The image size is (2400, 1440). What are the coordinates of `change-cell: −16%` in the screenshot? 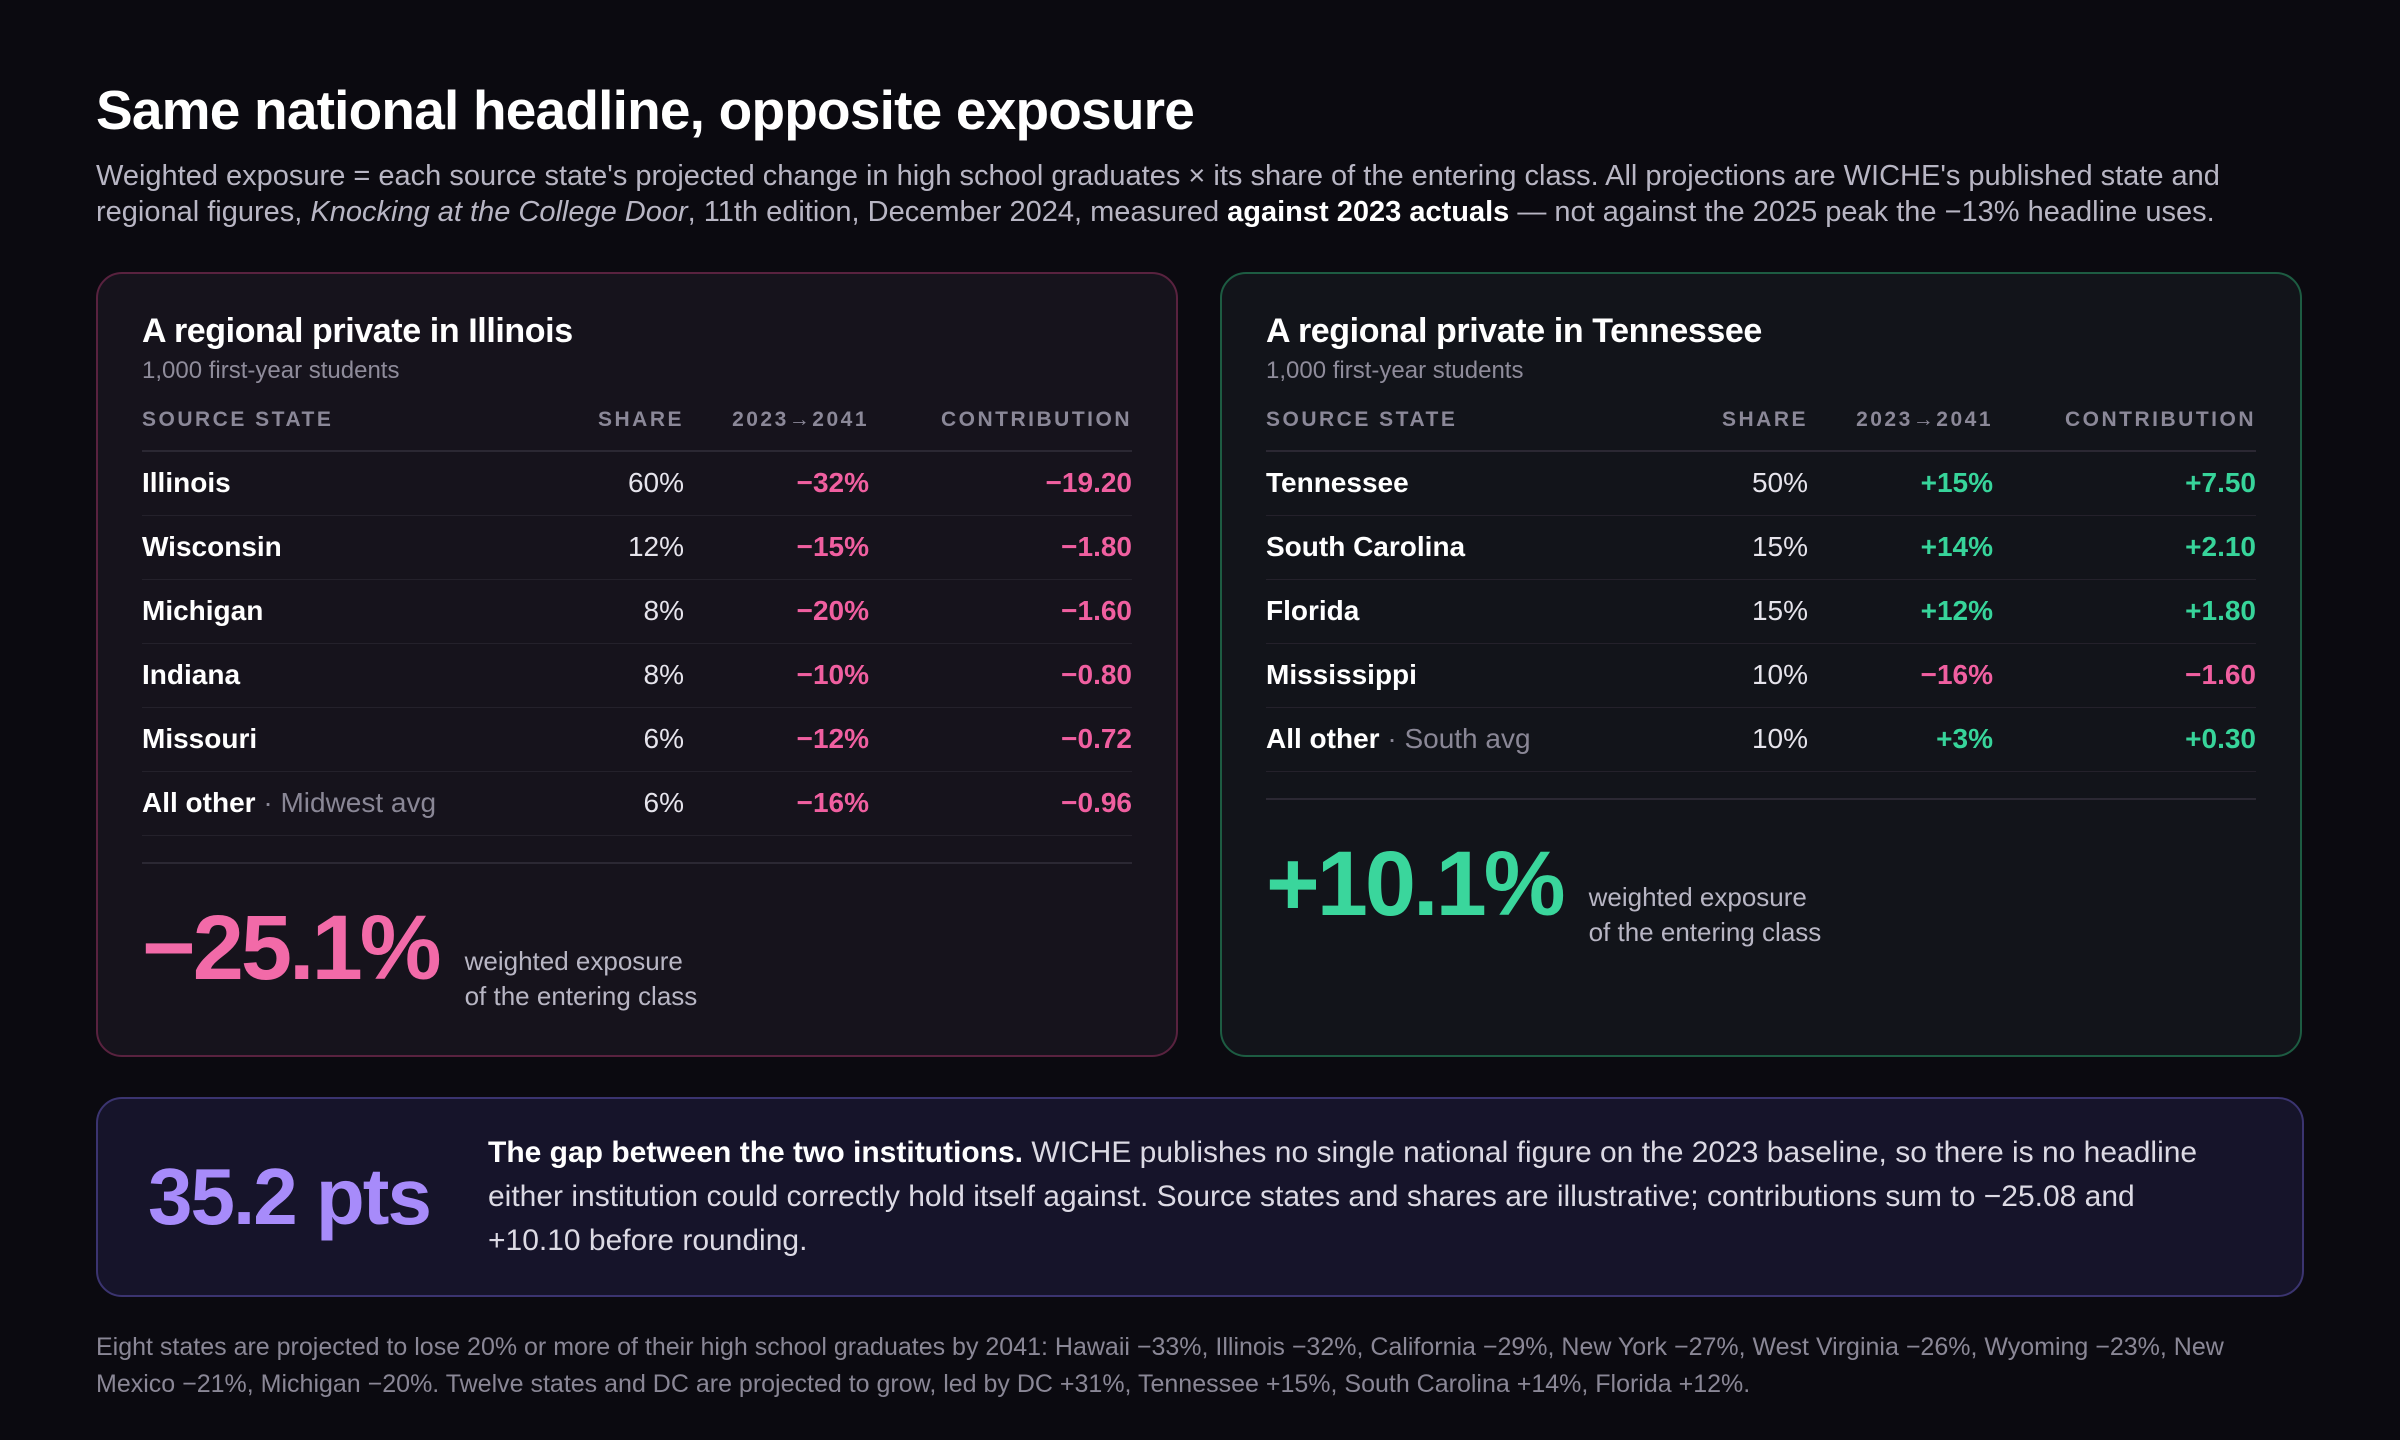 It's located at (1900, 675).